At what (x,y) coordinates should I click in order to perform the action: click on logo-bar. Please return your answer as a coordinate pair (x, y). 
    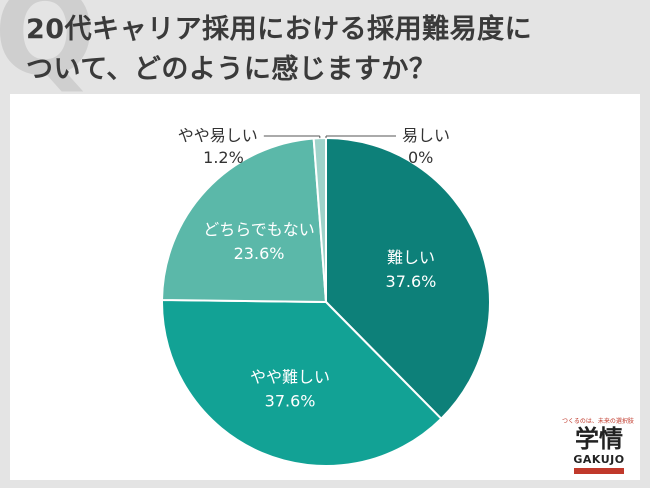
    Looking at the image, I should click on (599, 471).